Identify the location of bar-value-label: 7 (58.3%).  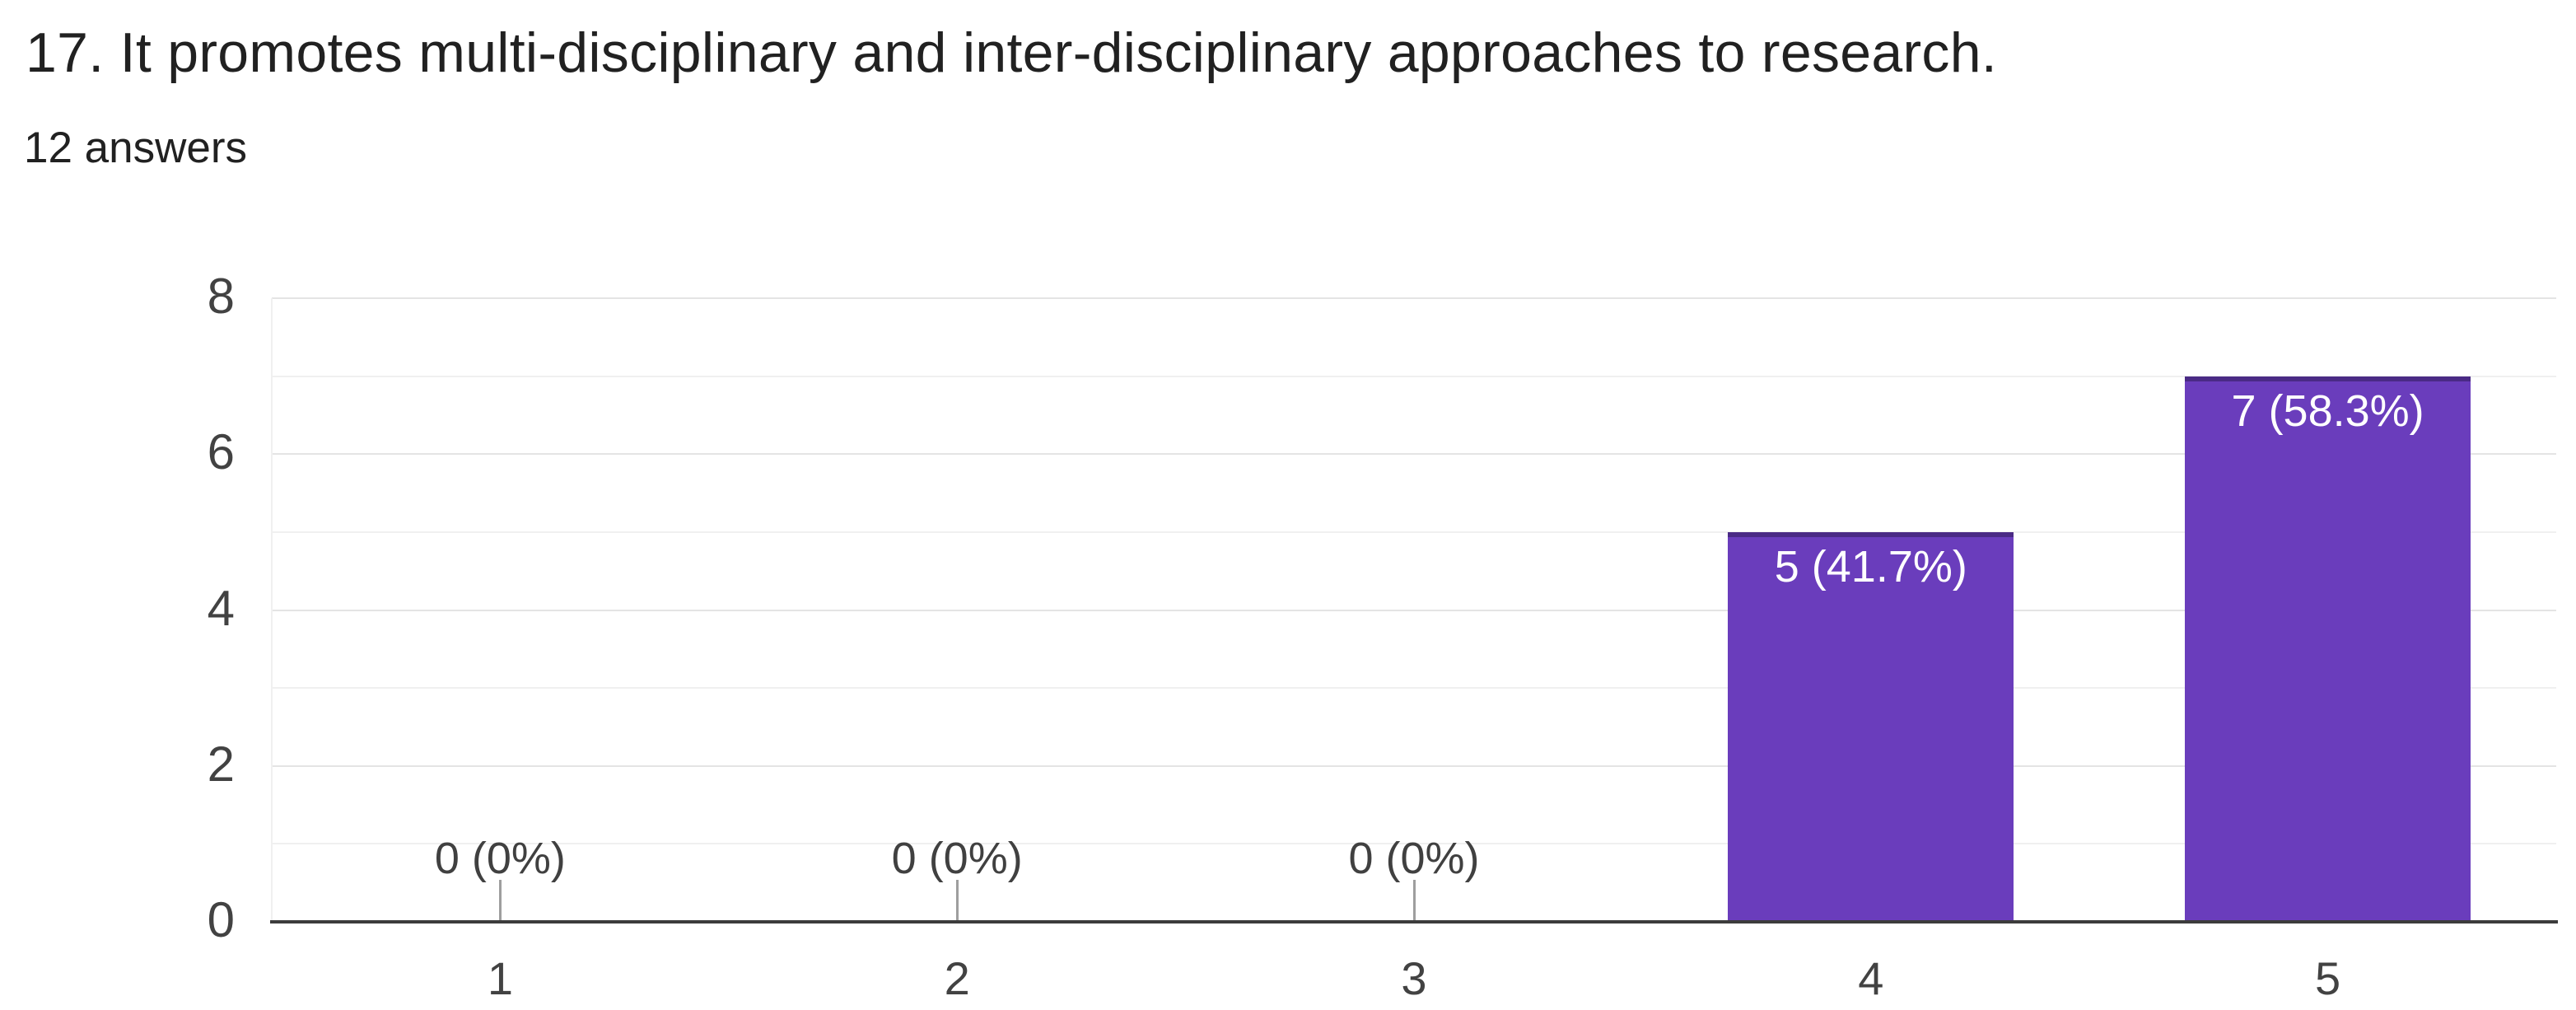
(2327, 411).